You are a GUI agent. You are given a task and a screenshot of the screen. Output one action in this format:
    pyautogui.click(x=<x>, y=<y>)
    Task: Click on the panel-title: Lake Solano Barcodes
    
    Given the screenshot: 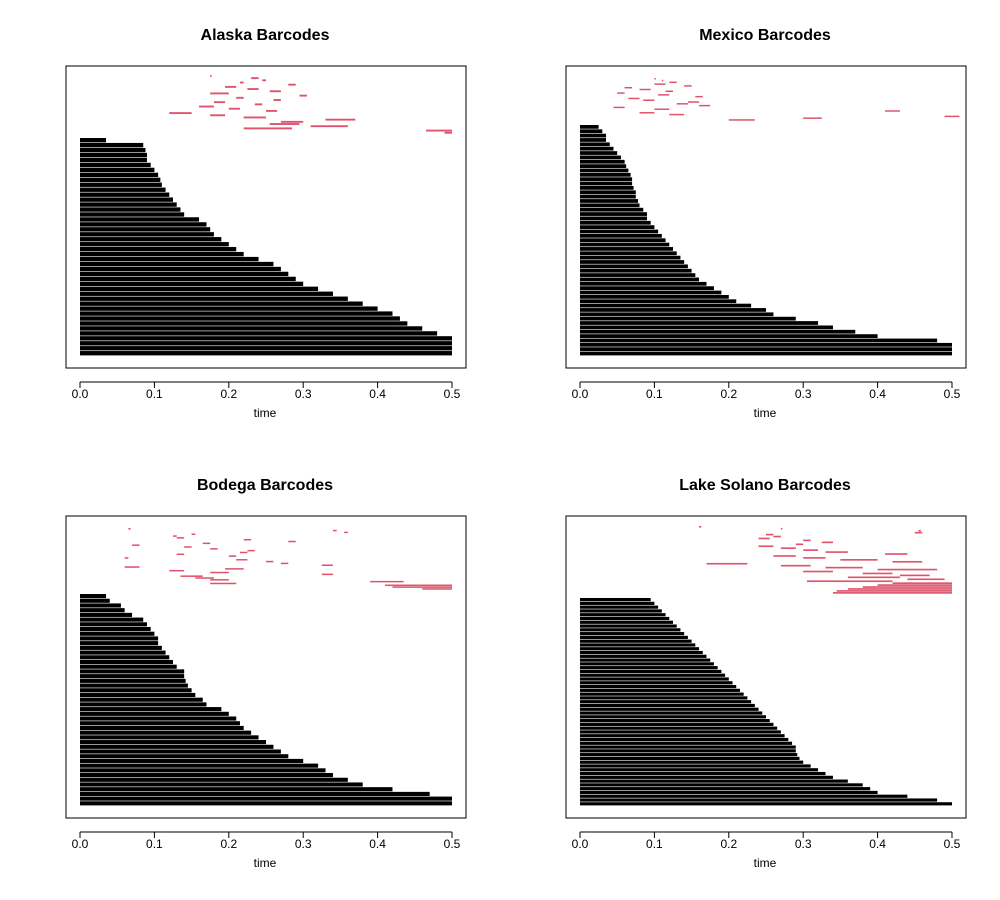 What is the action you would take?
    pyautogui.click(x=765, y=485)
    